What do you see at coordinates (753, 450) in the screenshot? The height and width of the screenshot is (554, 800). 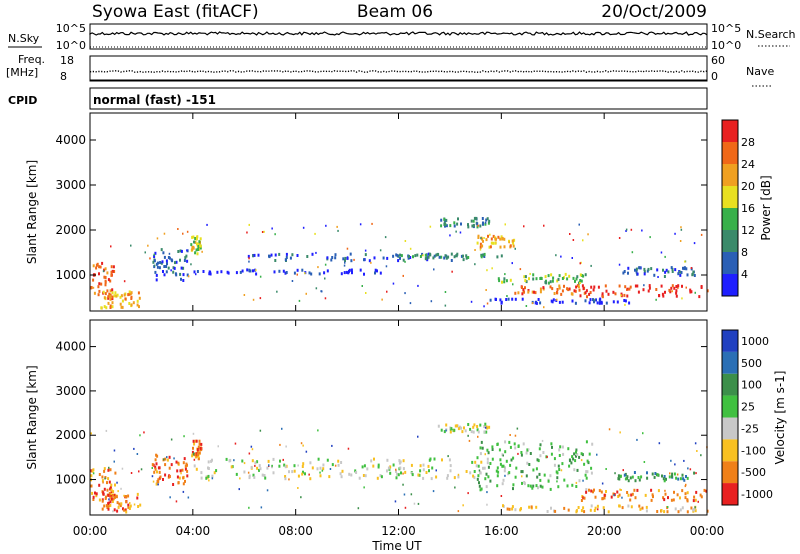 I see `colorbar-tick-label: -100` at bounding box center [753, 450].